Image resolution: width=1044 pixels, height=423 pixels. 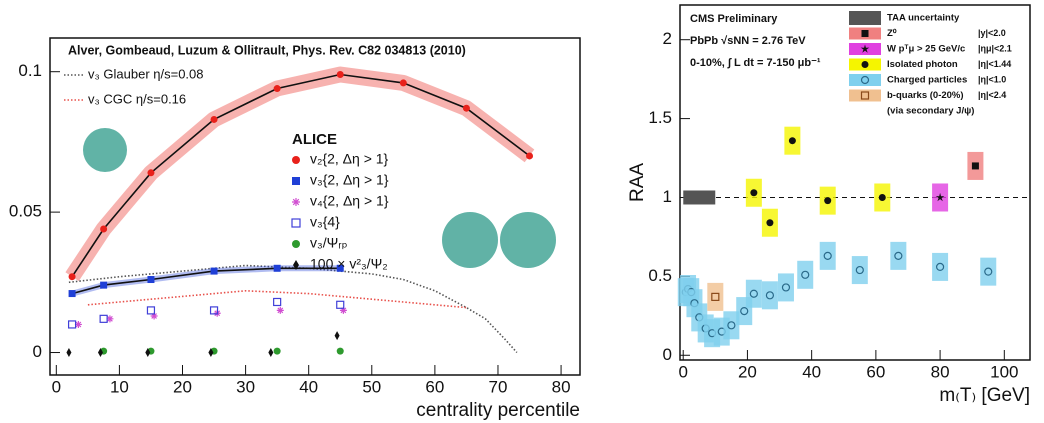 I want to click on legend-title: ALICE, so click(x=314, y=139).